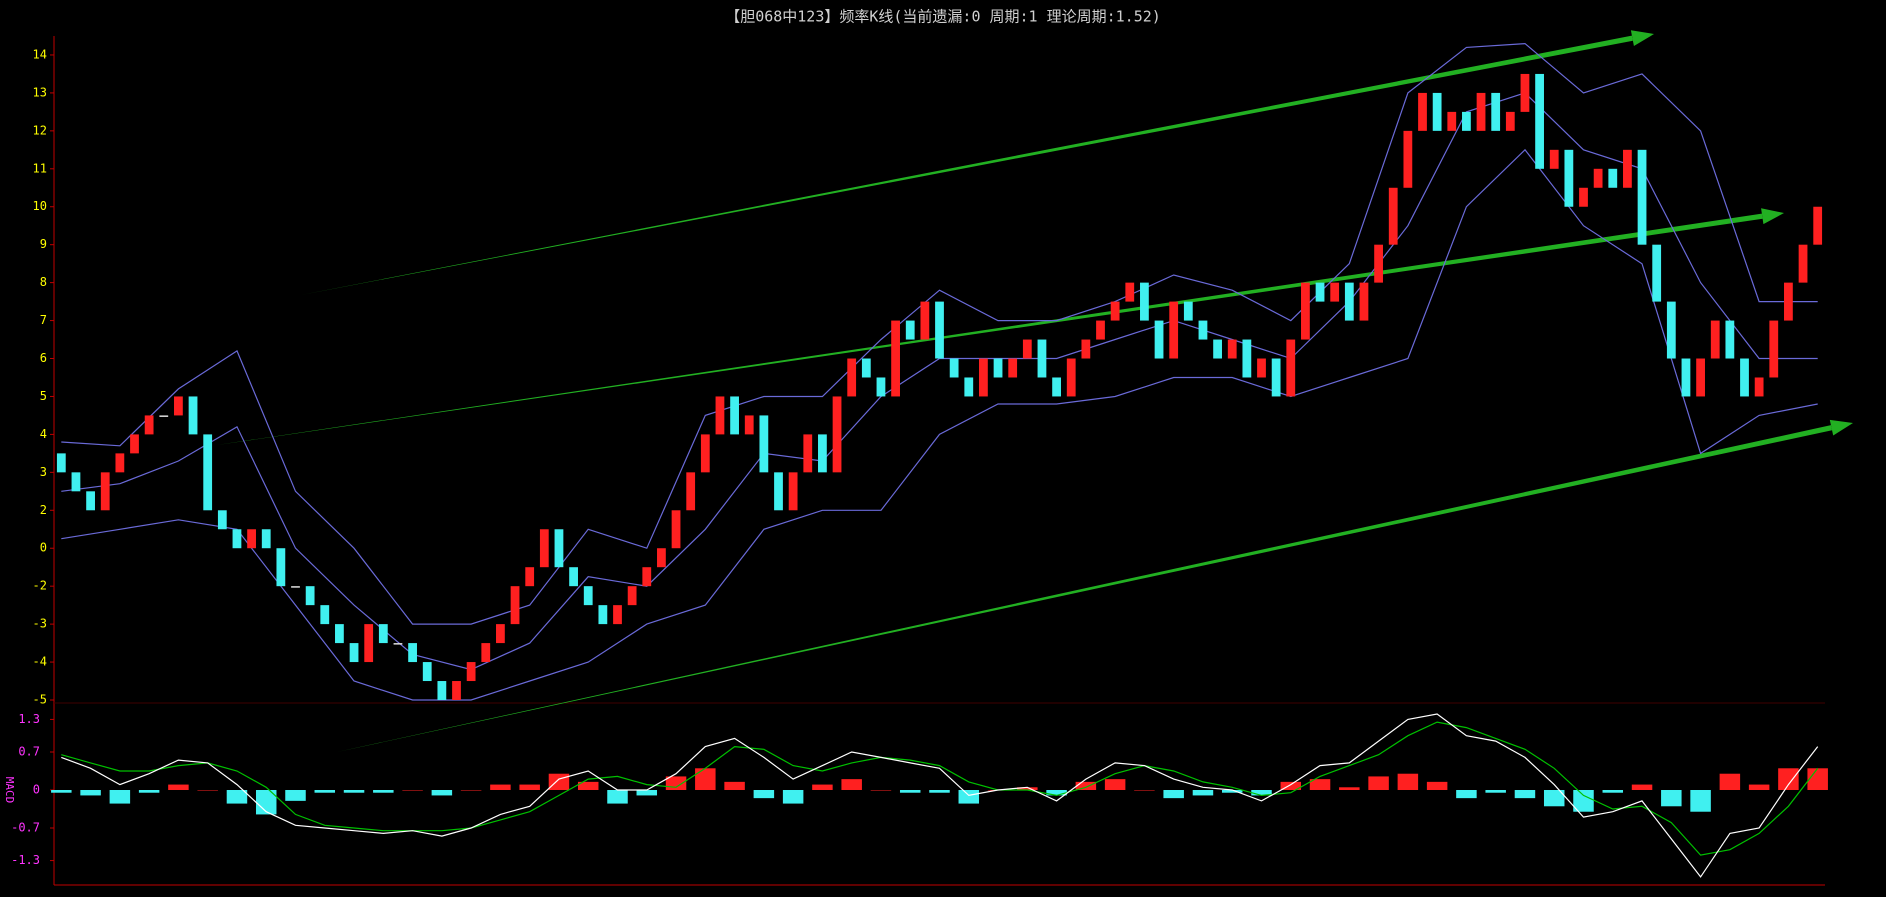 This screenshot has width=1886, height=897. Describe the element at coordinates (29, 752) in the screenshot. I see `y-tick-label: 0.7` at that location.